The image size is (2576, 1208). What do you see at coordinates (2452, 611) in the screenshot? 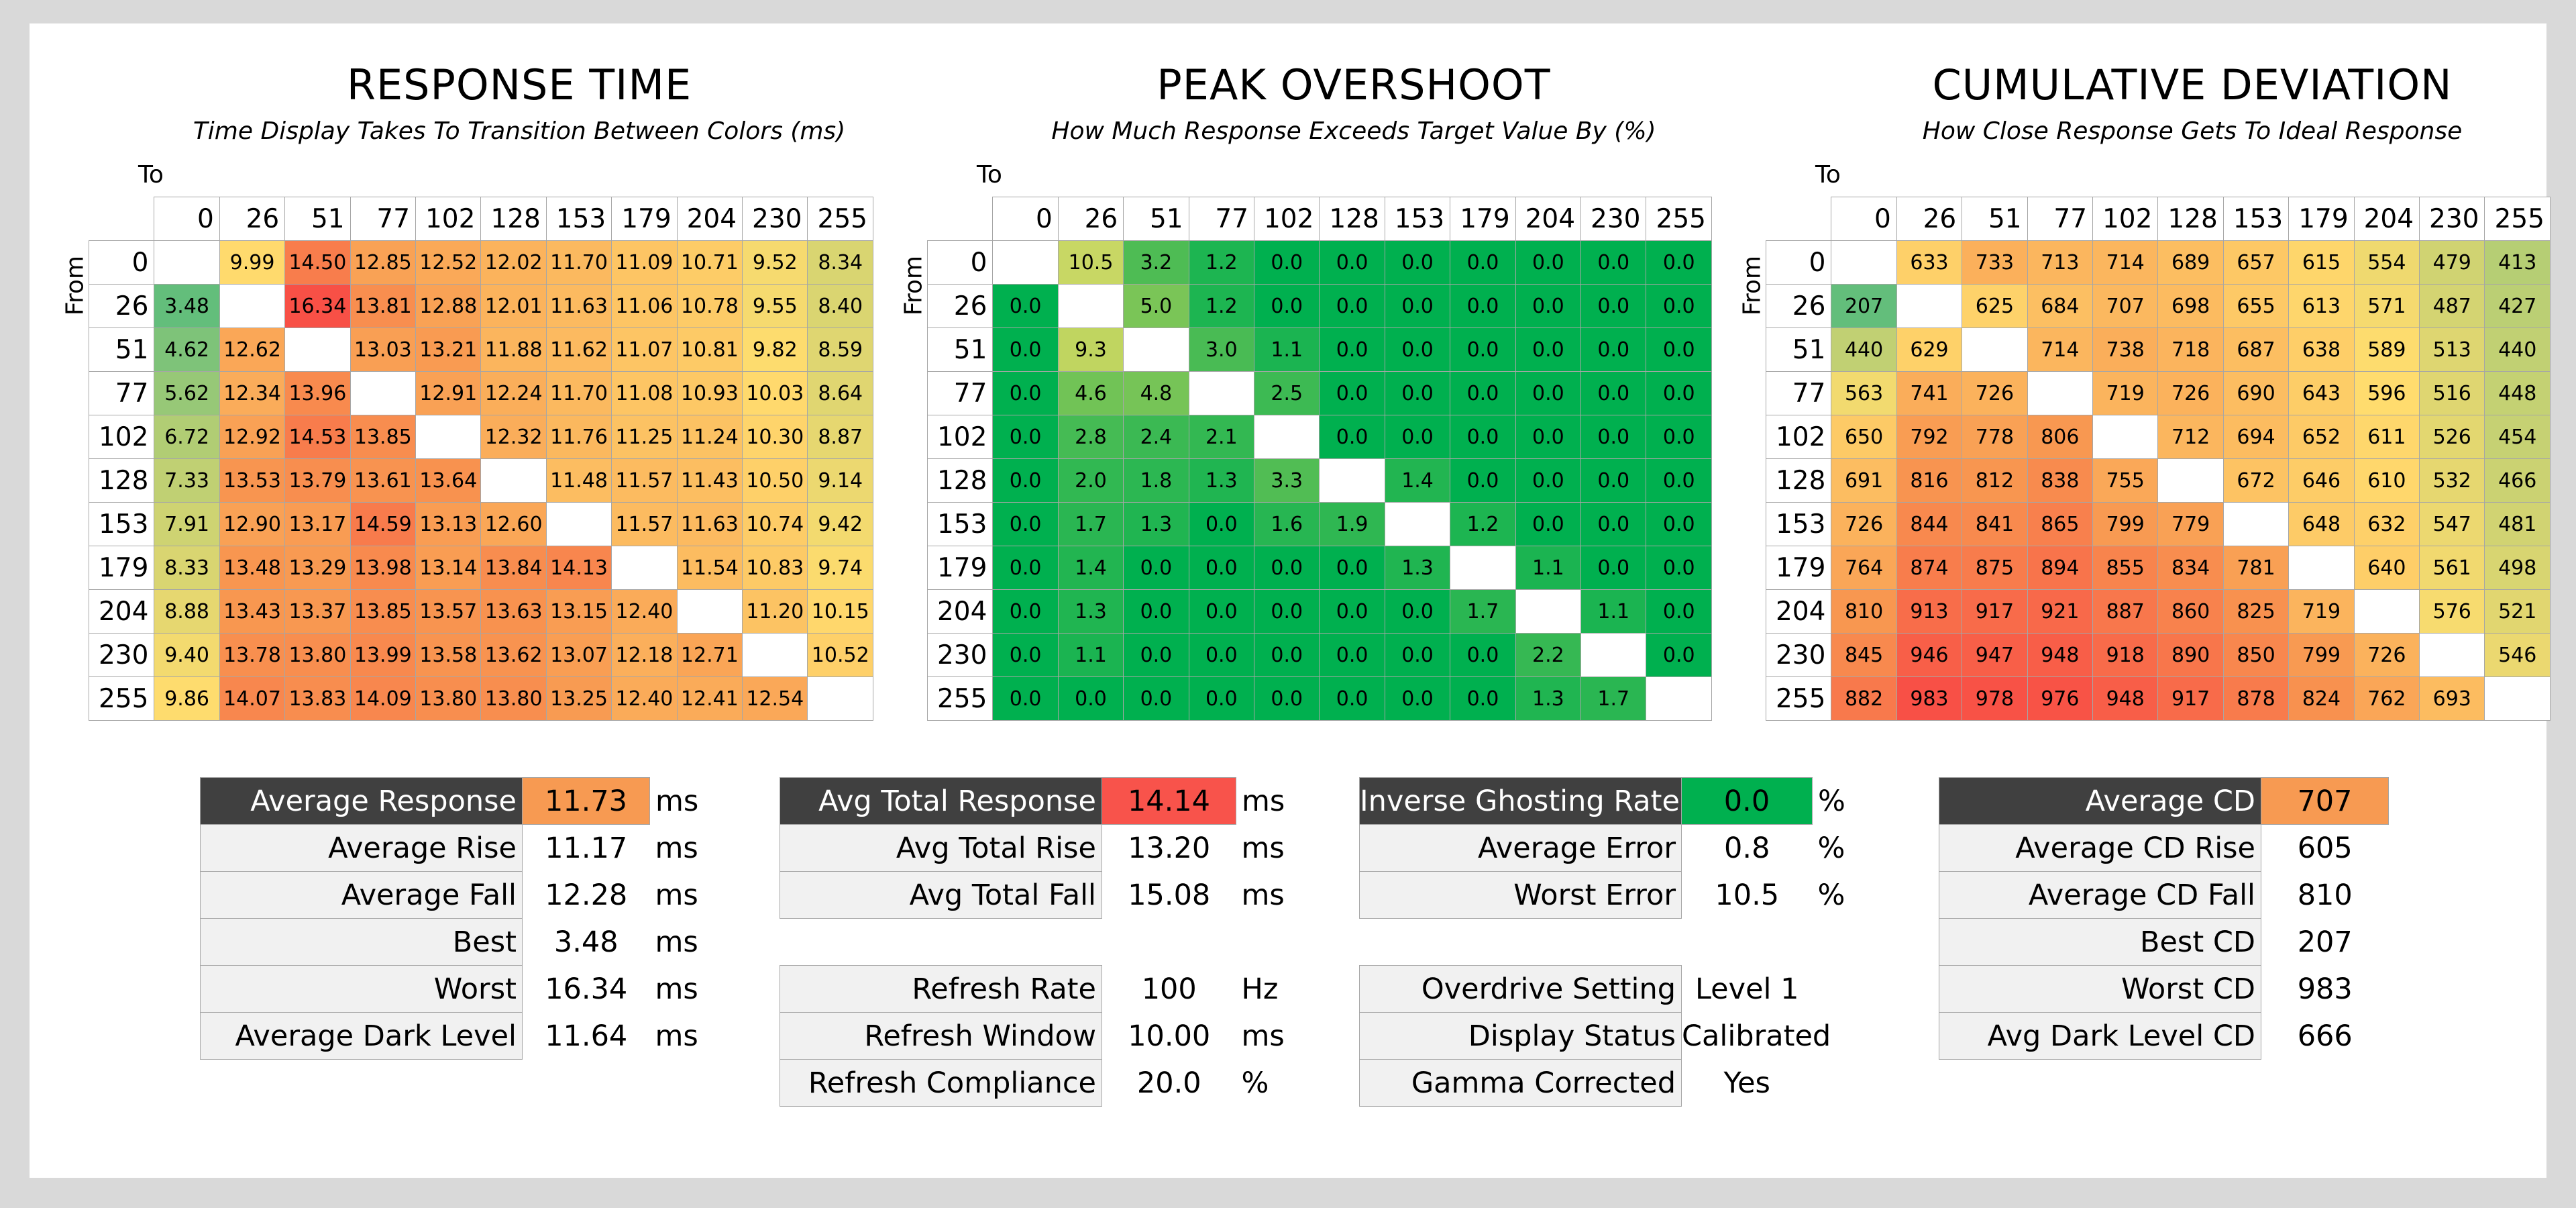
I see `heatmap-cell: 576` at bounding box center [2452, 611].